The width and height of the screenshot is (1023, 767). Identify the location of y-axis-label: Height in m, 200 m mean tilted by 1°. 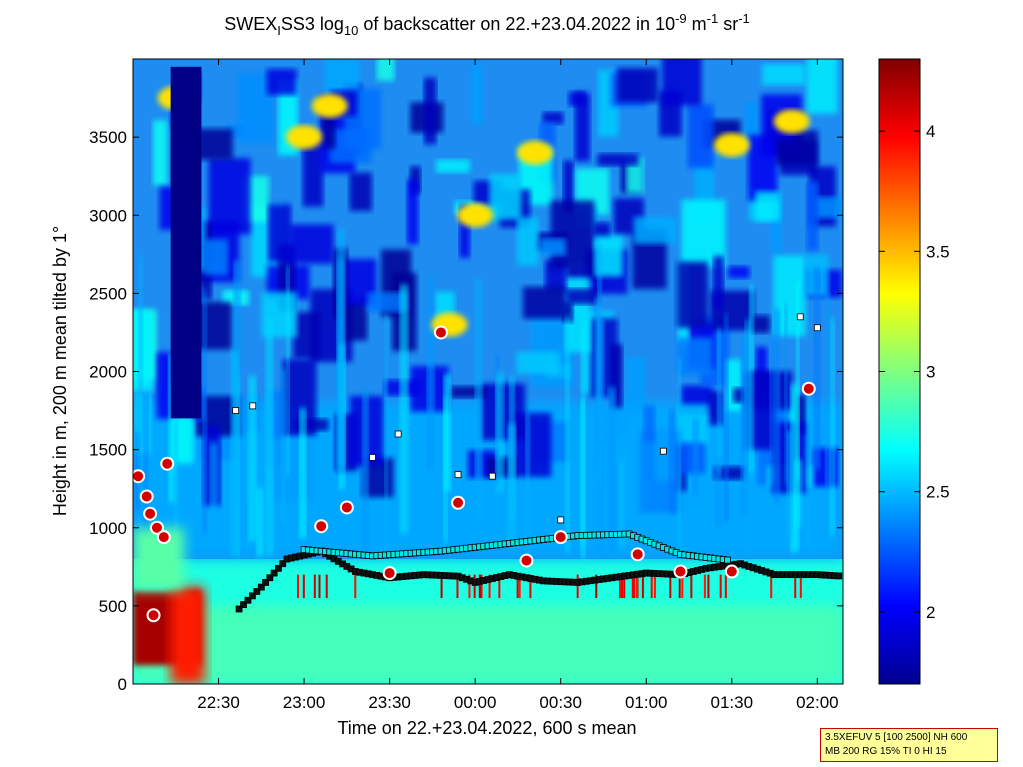
(60, 371).